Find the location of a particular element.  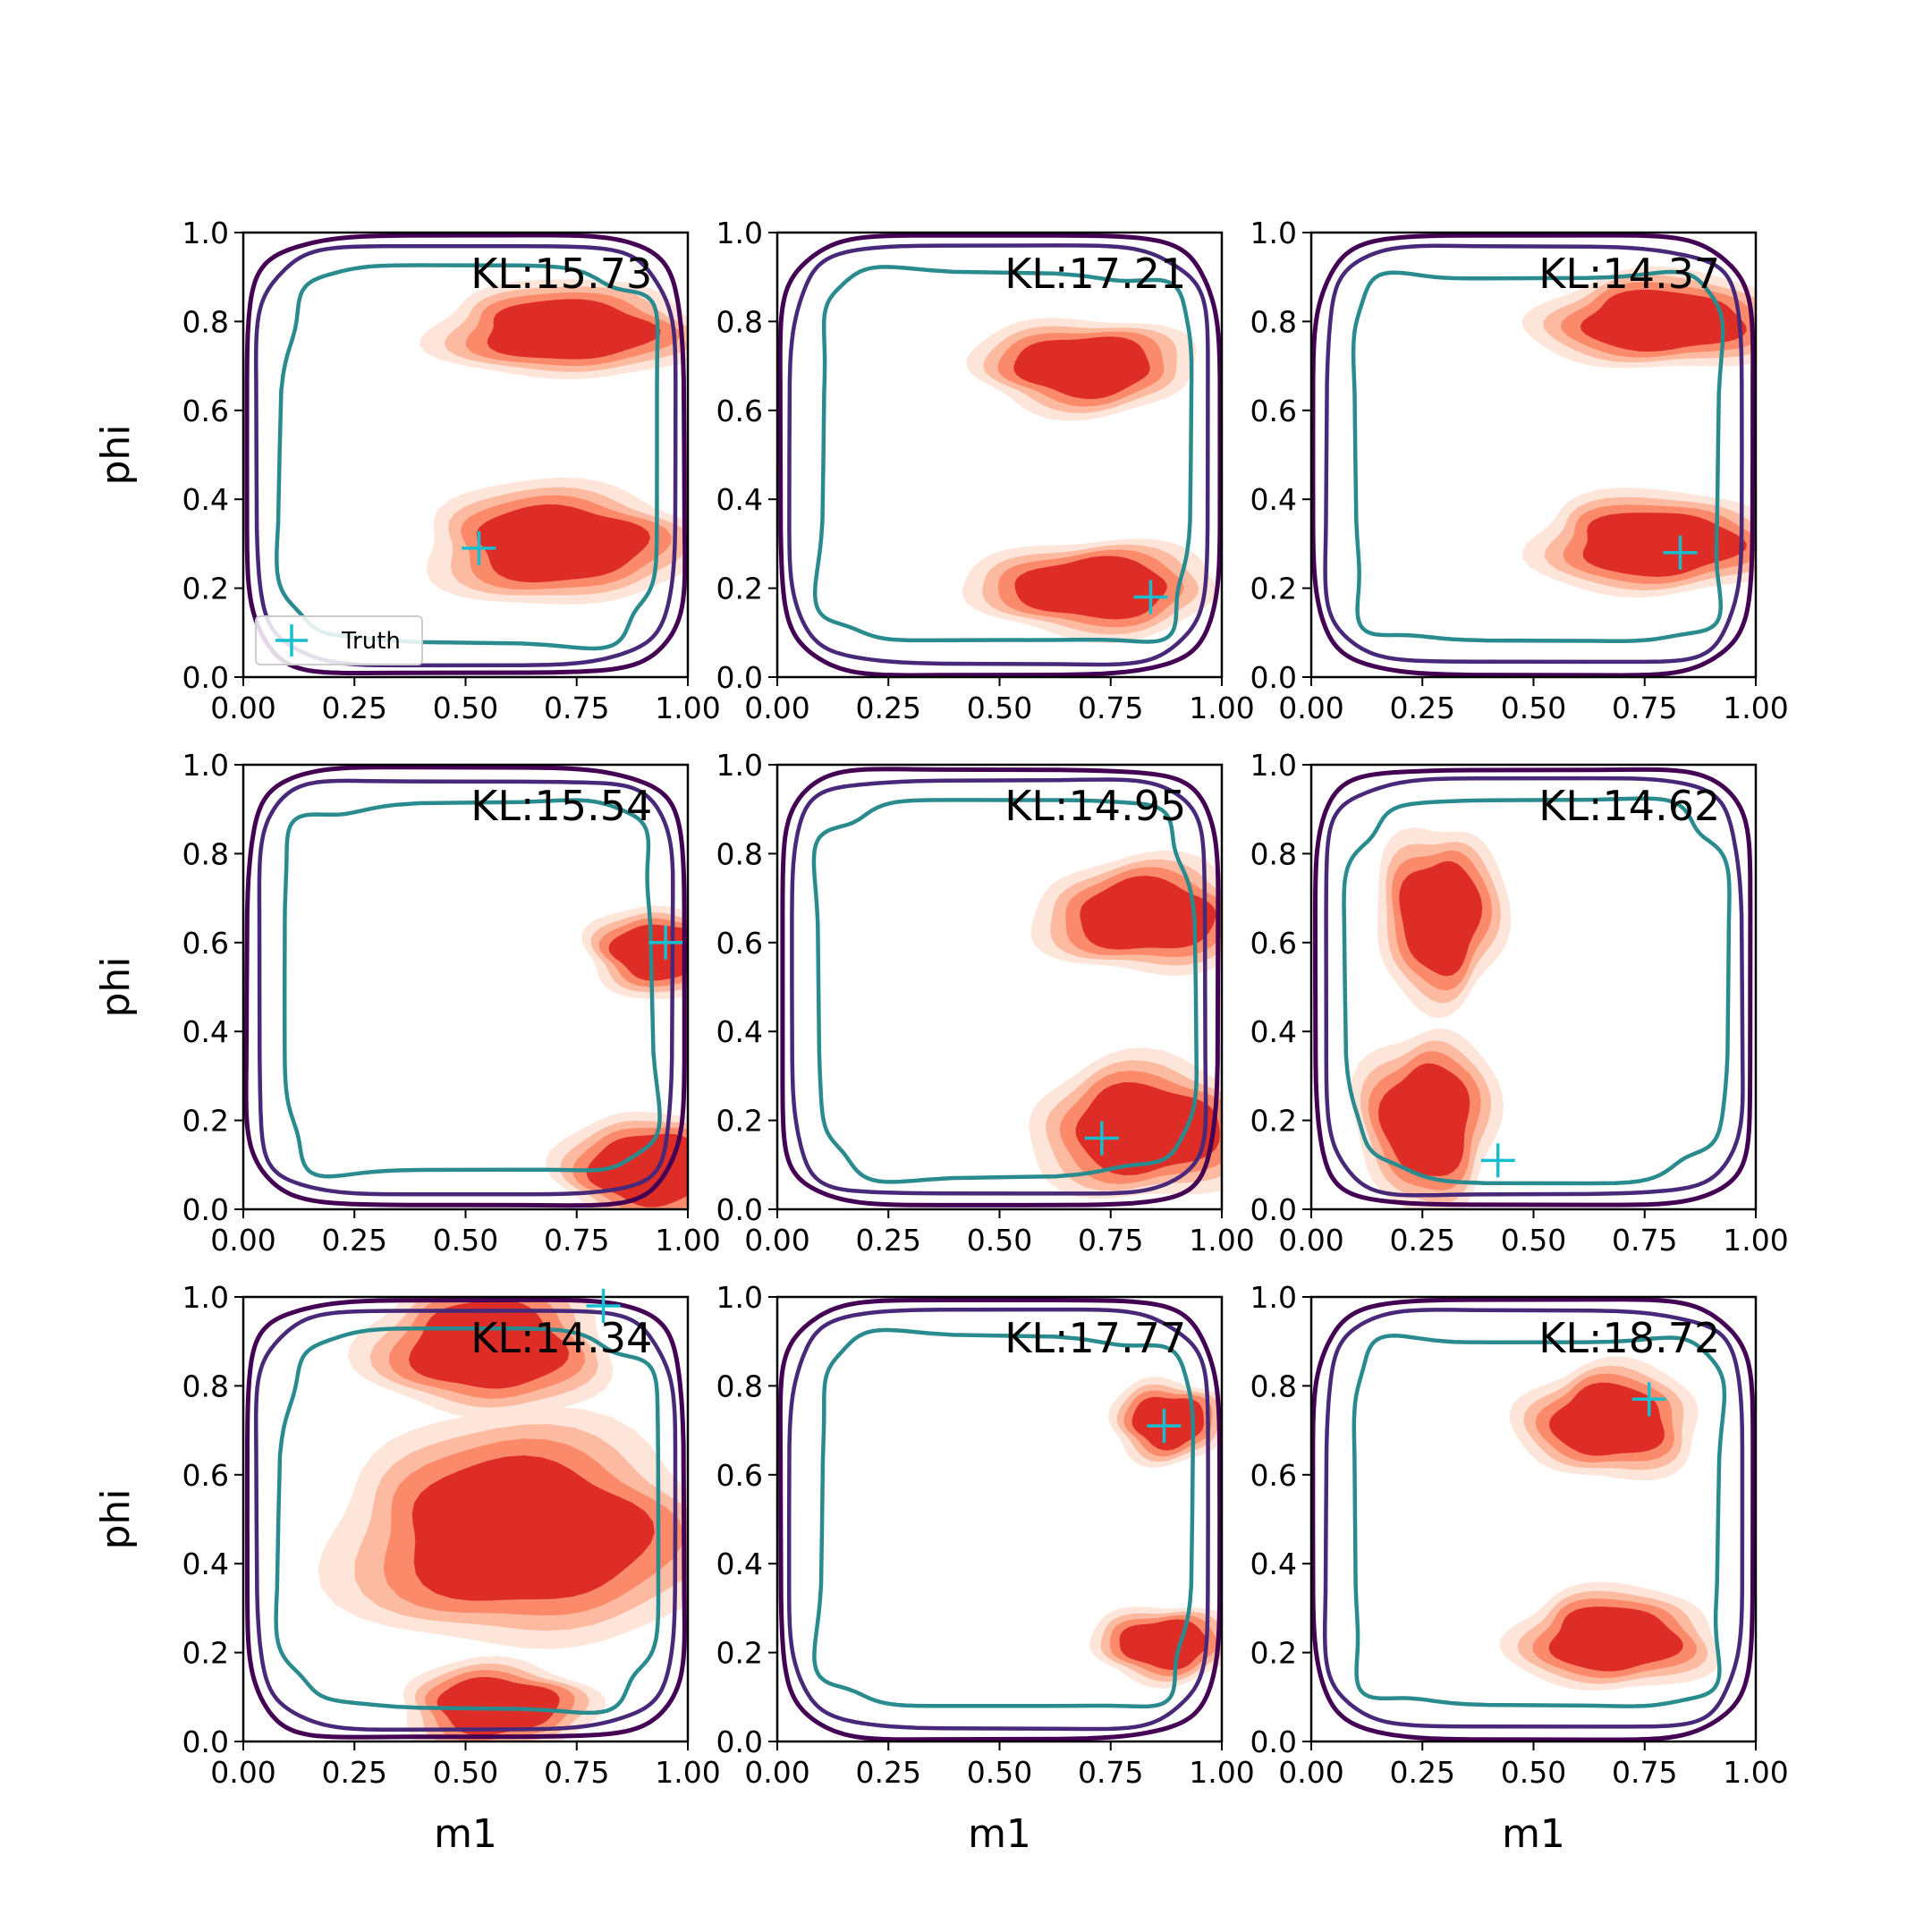

legend-box is located at coordinates (339, 640).